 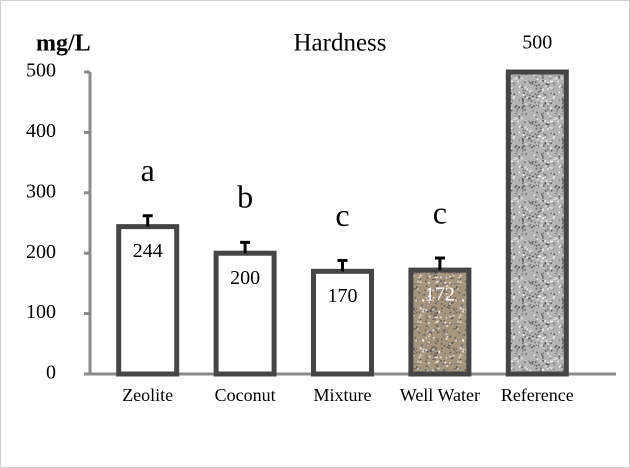 I want to click on x-tick-label: Coconut, so click(x=245, y=395).